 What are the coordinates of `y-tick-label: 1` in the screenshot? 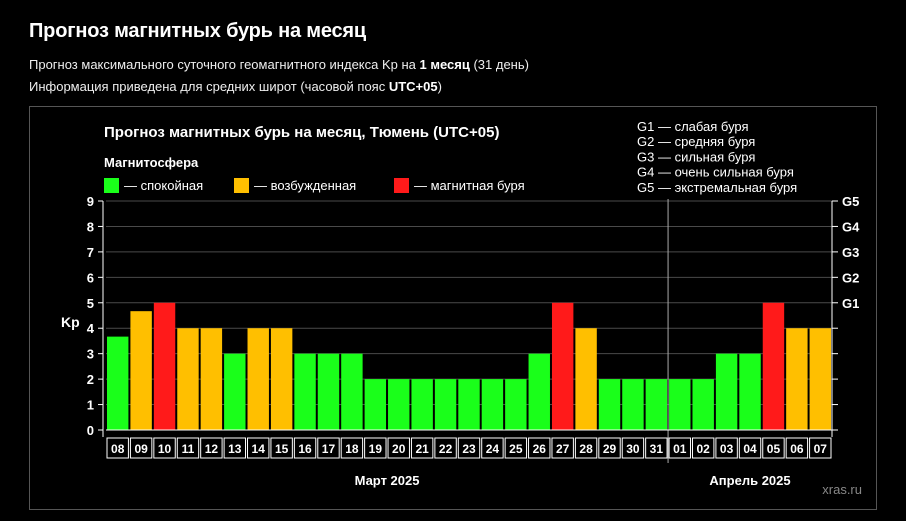 It's located at (90, 405).